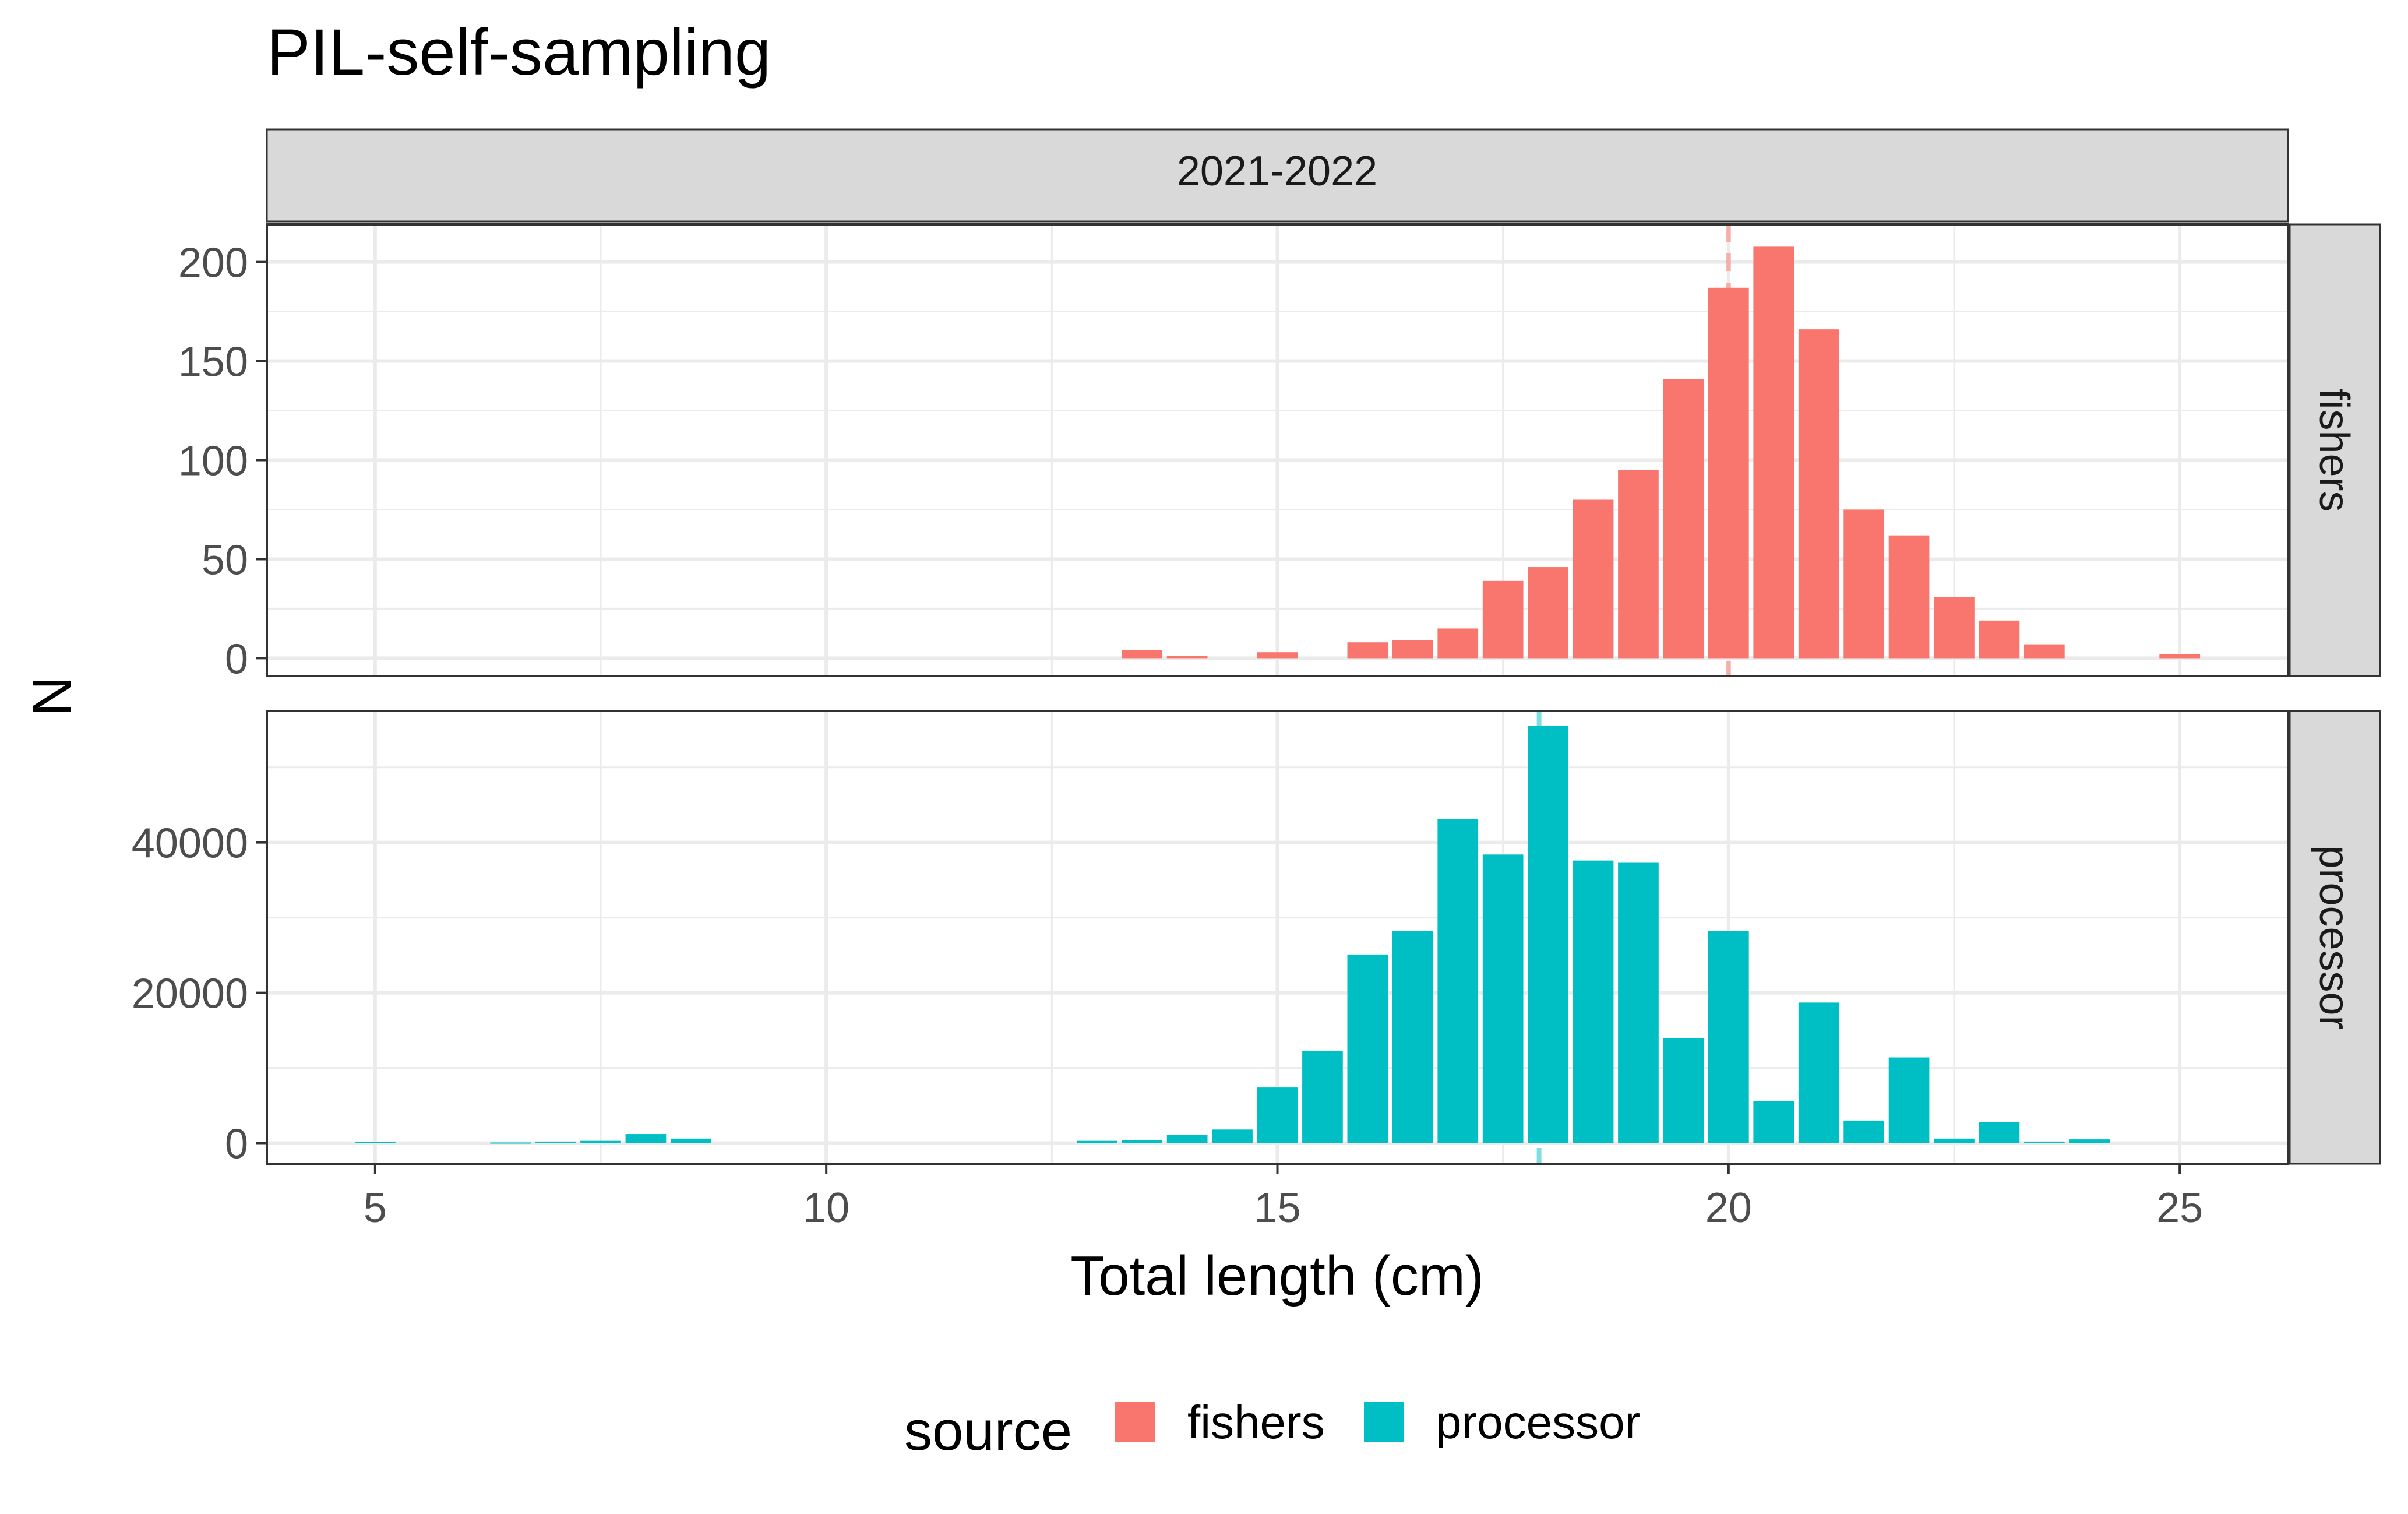  Describe the element at coordinates (213, 461) in the screenshot. I see `y-tick-label: 100` at that location.